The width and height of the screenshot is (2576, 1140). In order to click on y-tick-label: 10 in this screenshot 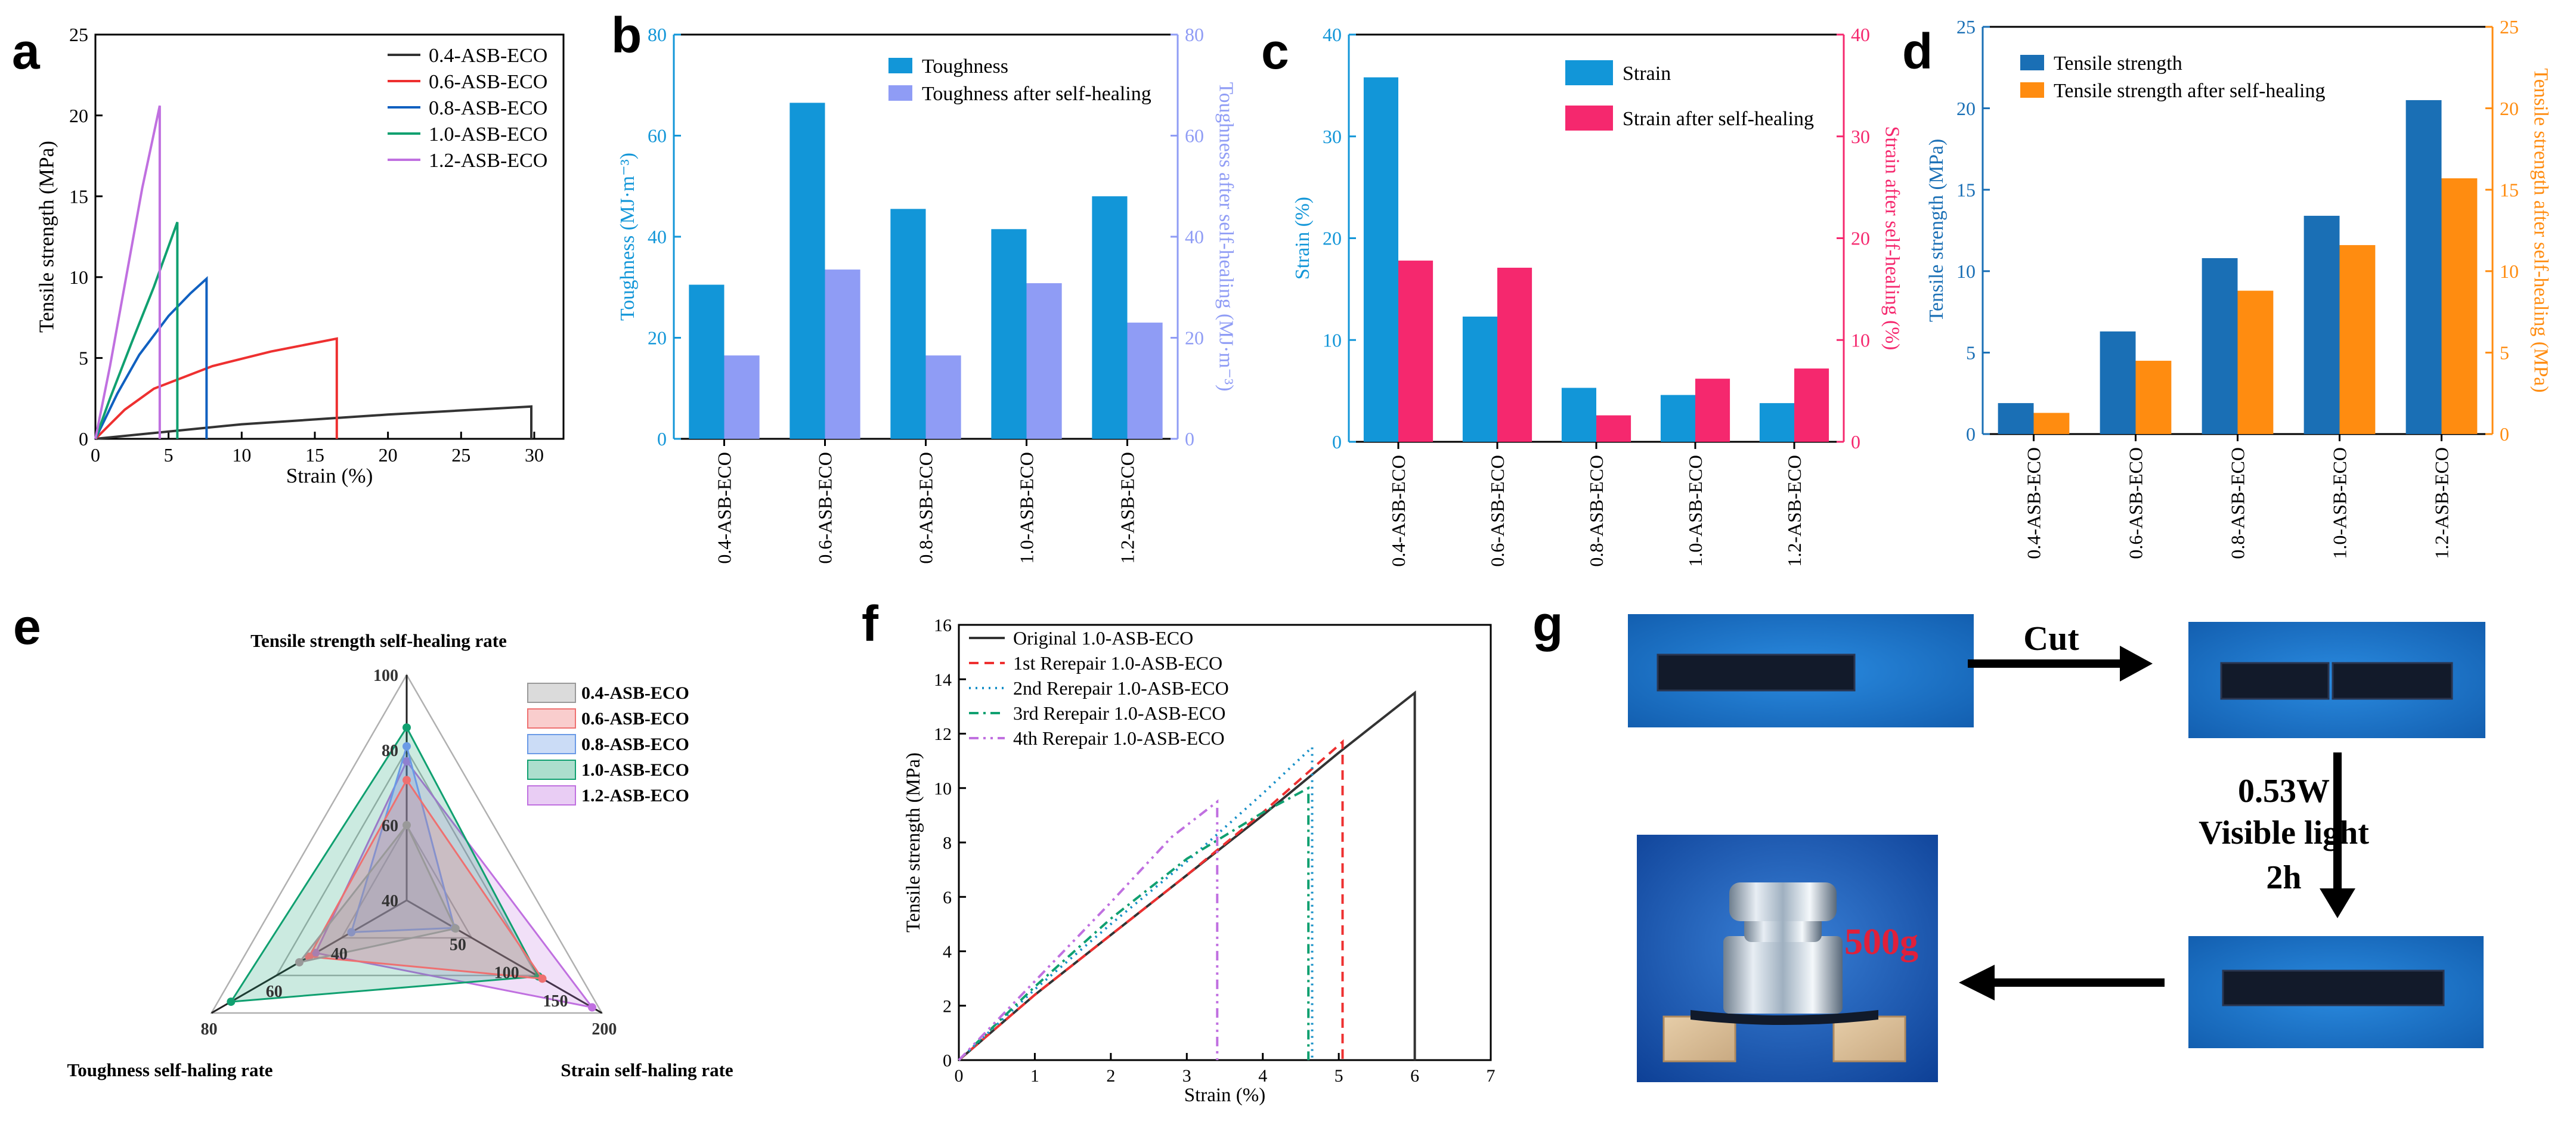, I will do `click(78, 277)`.